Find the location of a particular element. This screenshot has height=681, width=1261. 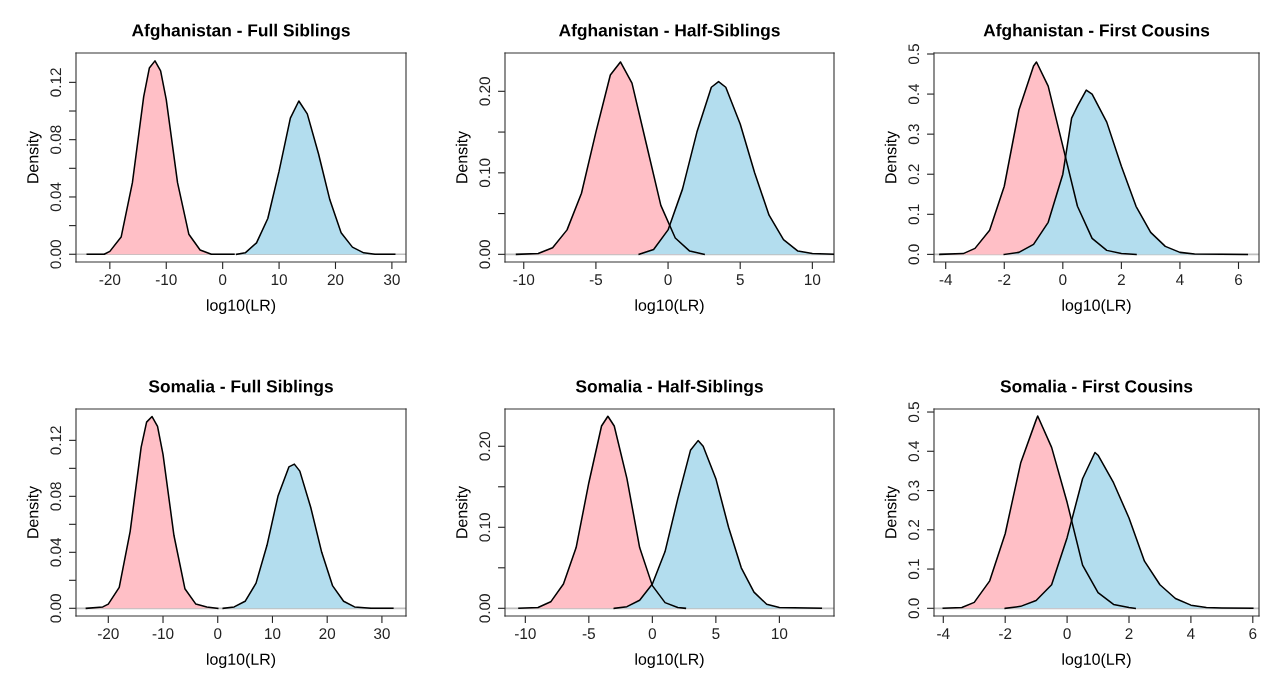

chart-title: Afghanistan - Full Siblings is located at coordinates (240, 32).